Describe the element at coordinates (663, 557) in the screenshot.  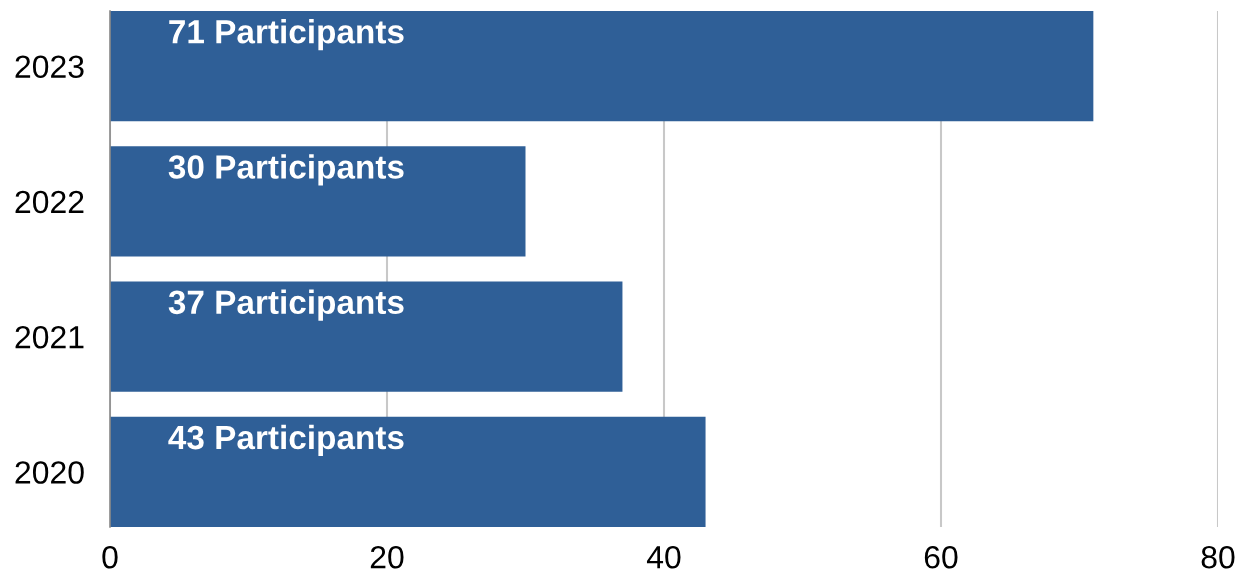
I see `x-tick-label: 40` at that location.